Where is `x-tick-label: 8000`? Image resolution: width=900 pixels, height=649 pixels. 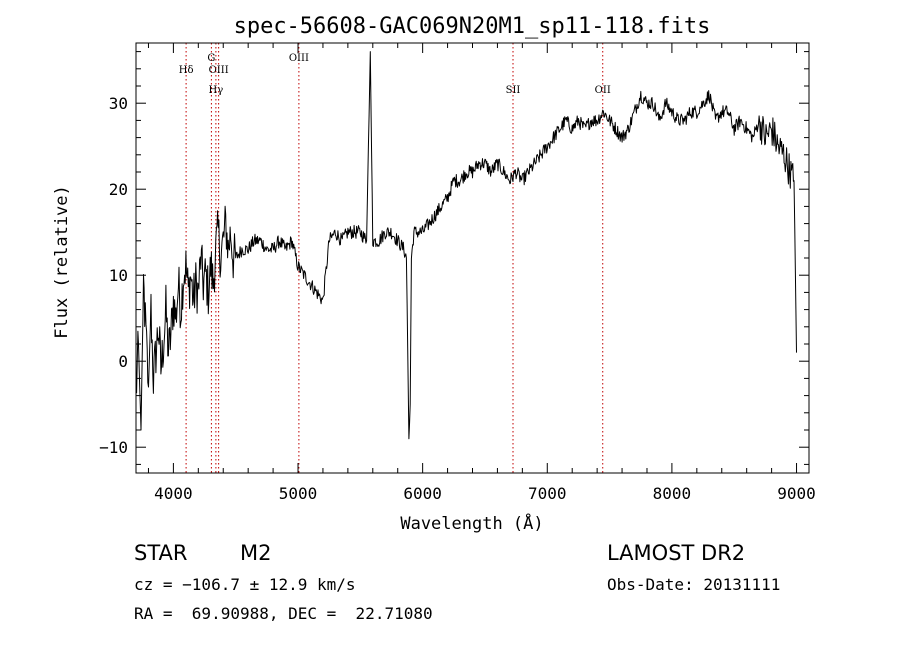
x-tick-label: 8000 is located at coordinates (672, 493).